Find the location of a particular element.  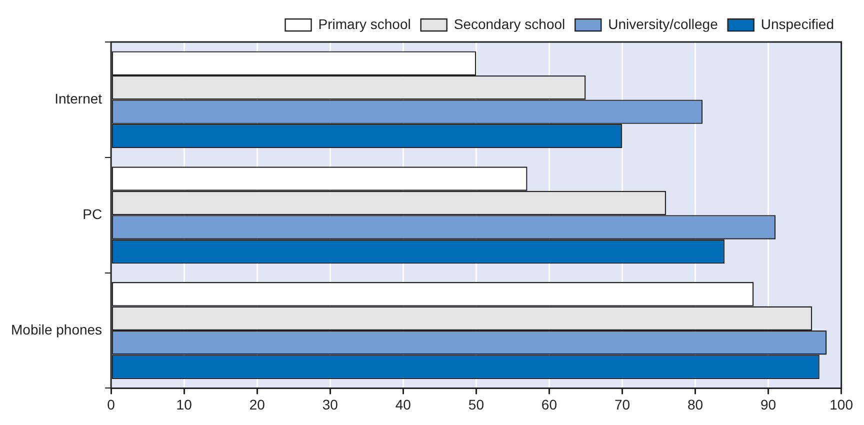

x-tick-label: 20 is located at coordinates (257, 404).